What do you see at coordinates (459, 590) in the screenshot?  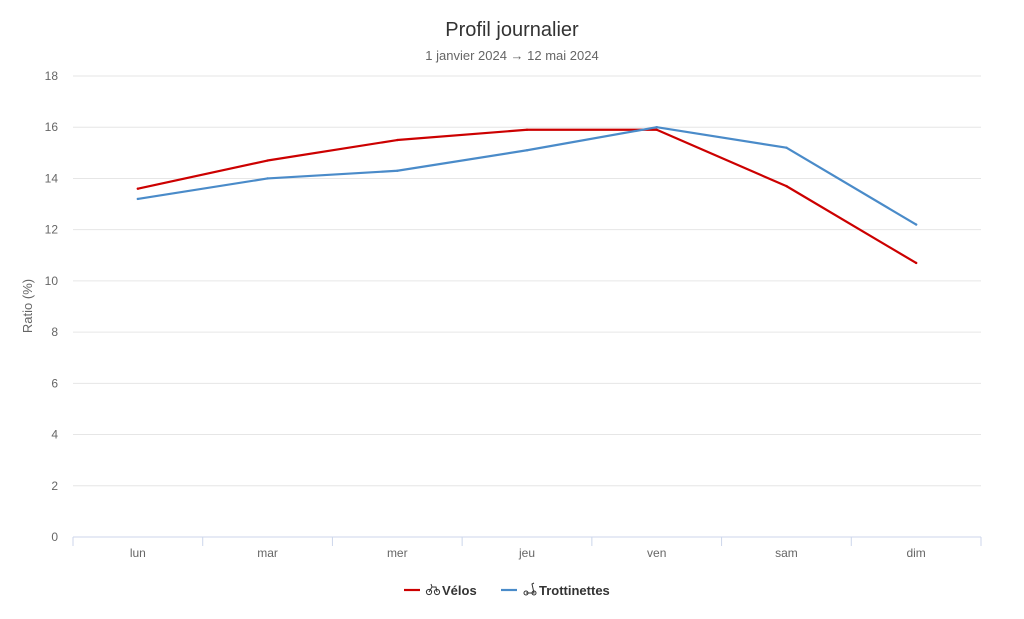 I see `legend-label: Vélos` at bounding box center [459, 590].